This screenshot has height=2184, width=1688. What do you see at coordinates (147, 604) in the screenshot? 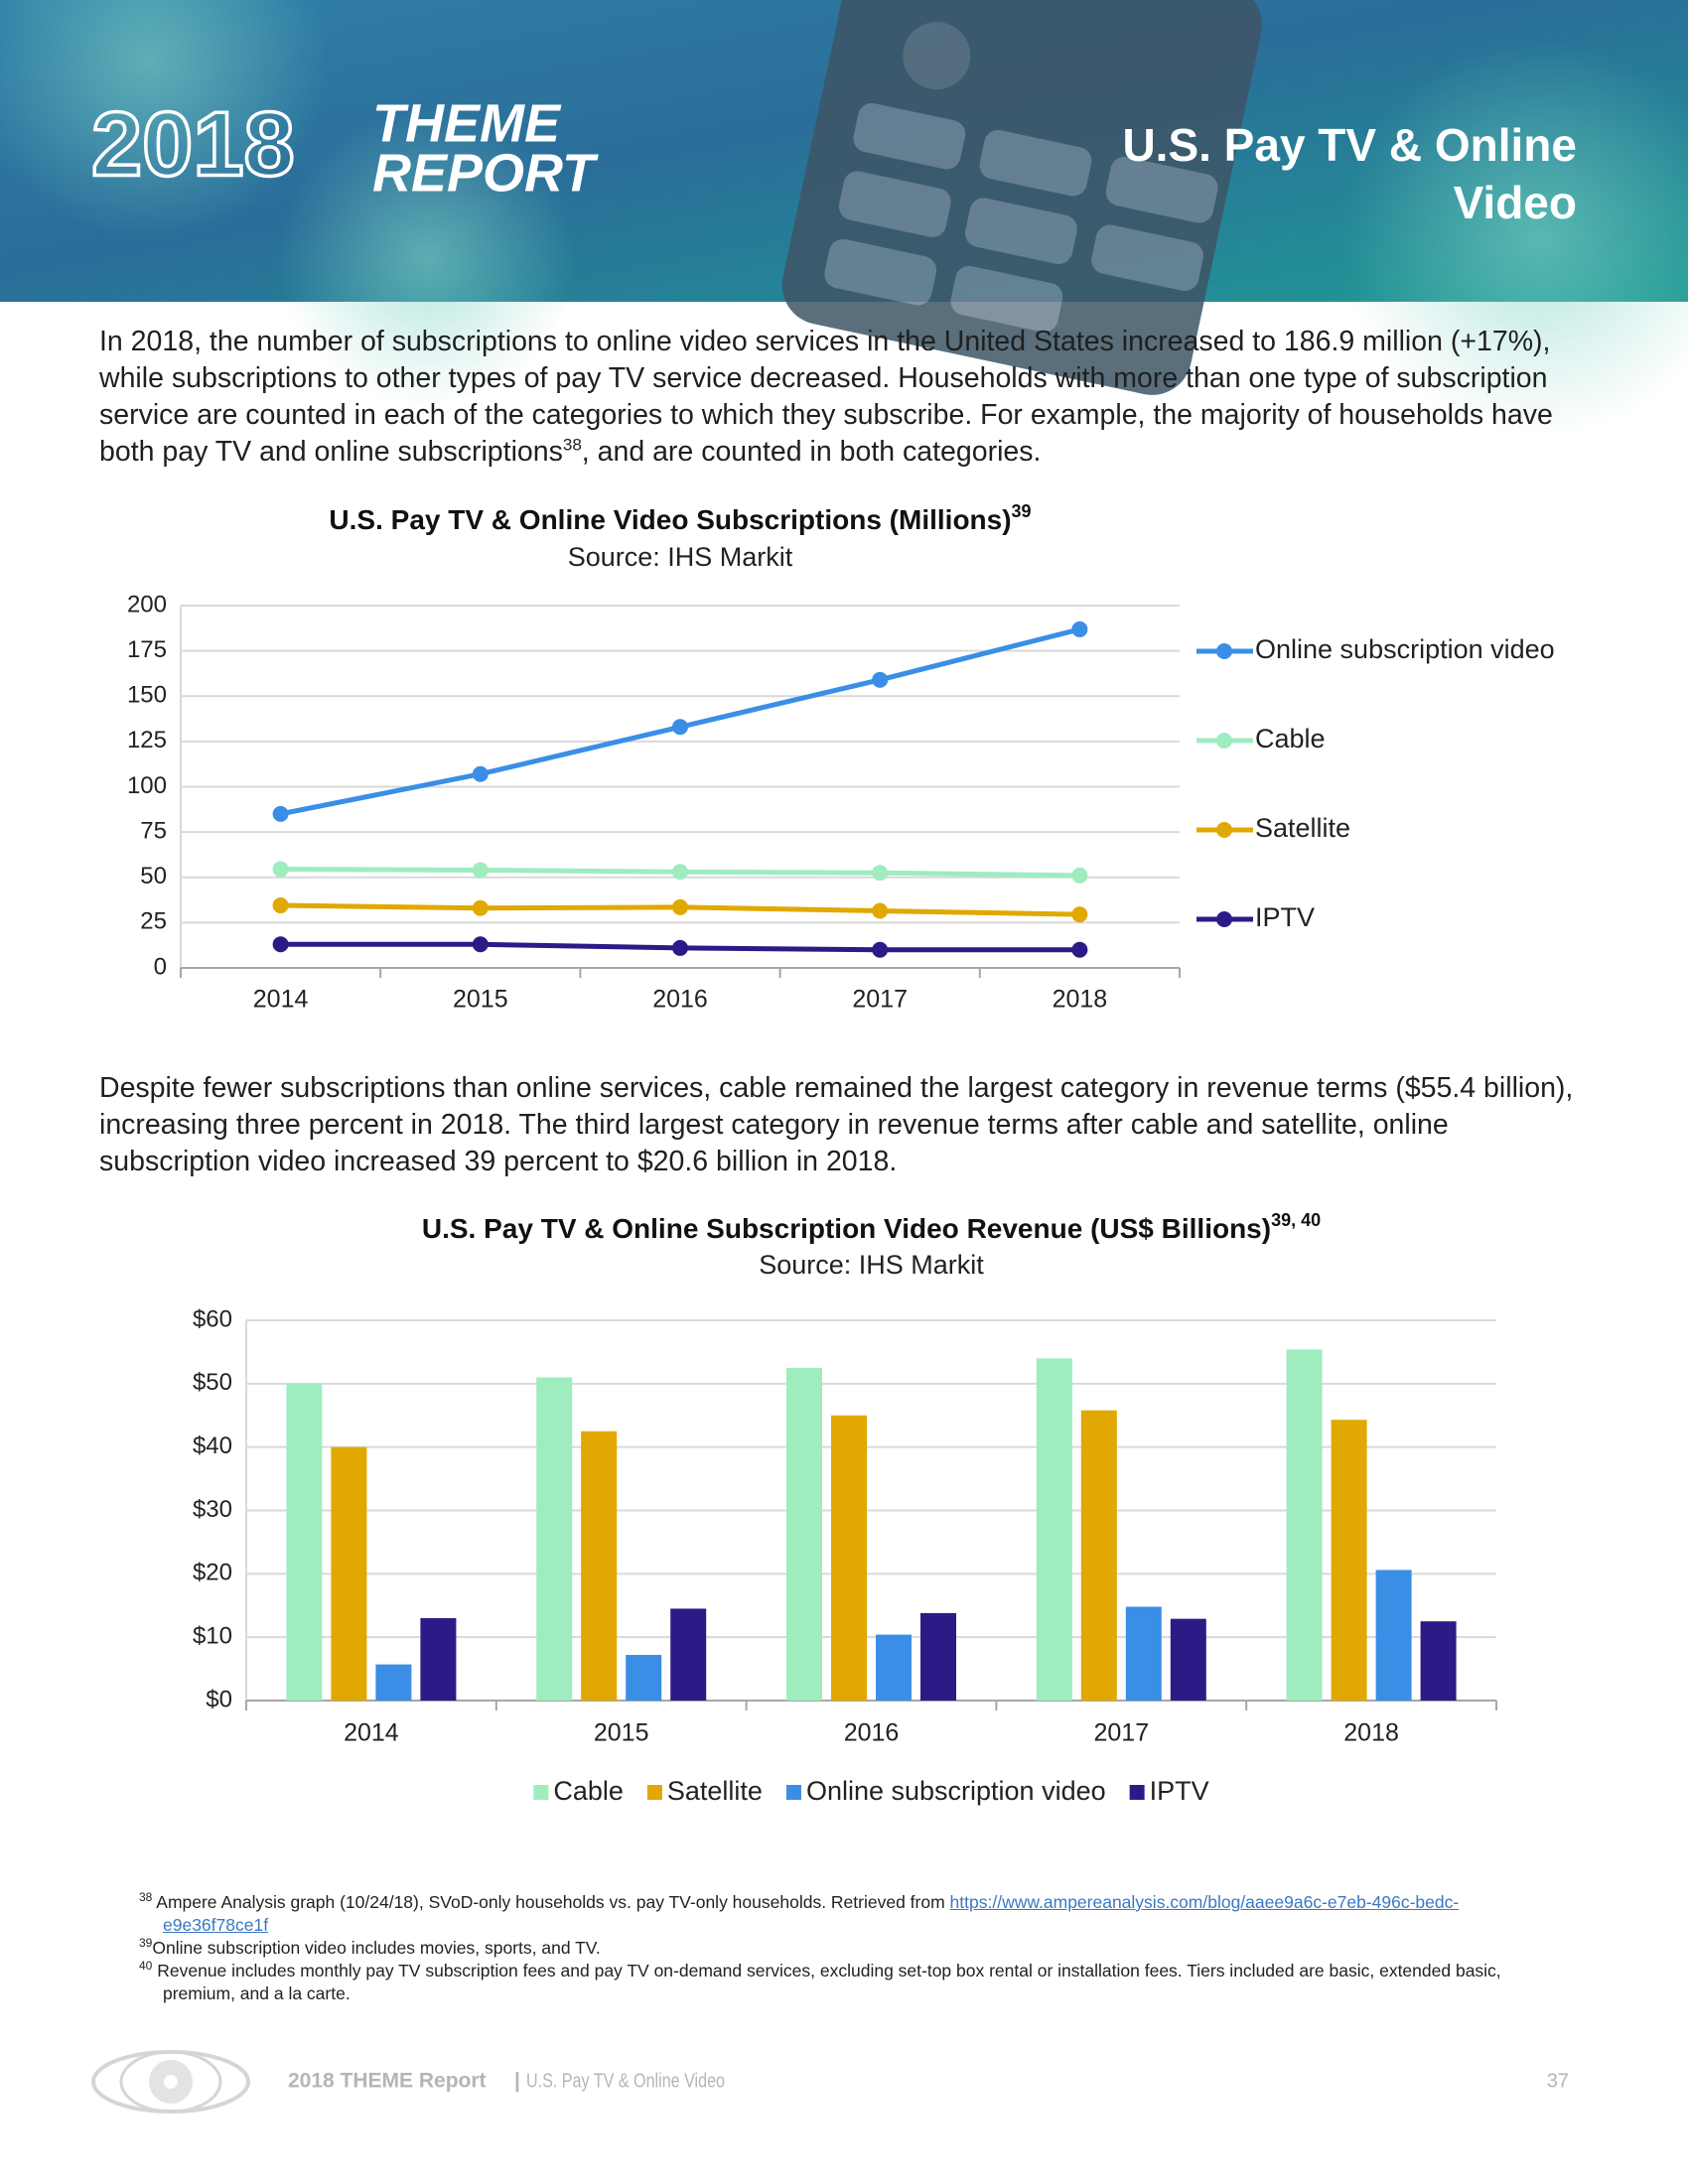
I see `y-tick-label: 200` at bounding box center [147, 604].